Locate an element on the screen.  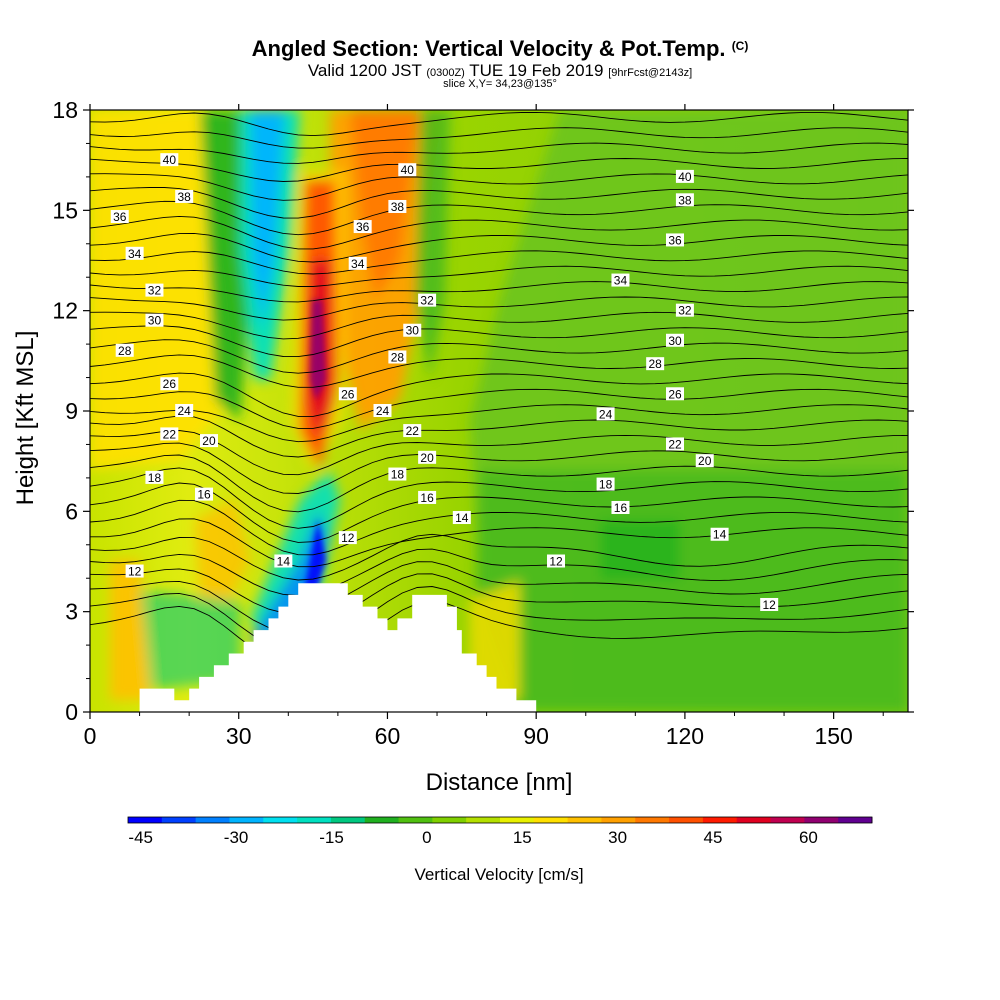
field-orange-west-mid is located at coordinates (222, 550).